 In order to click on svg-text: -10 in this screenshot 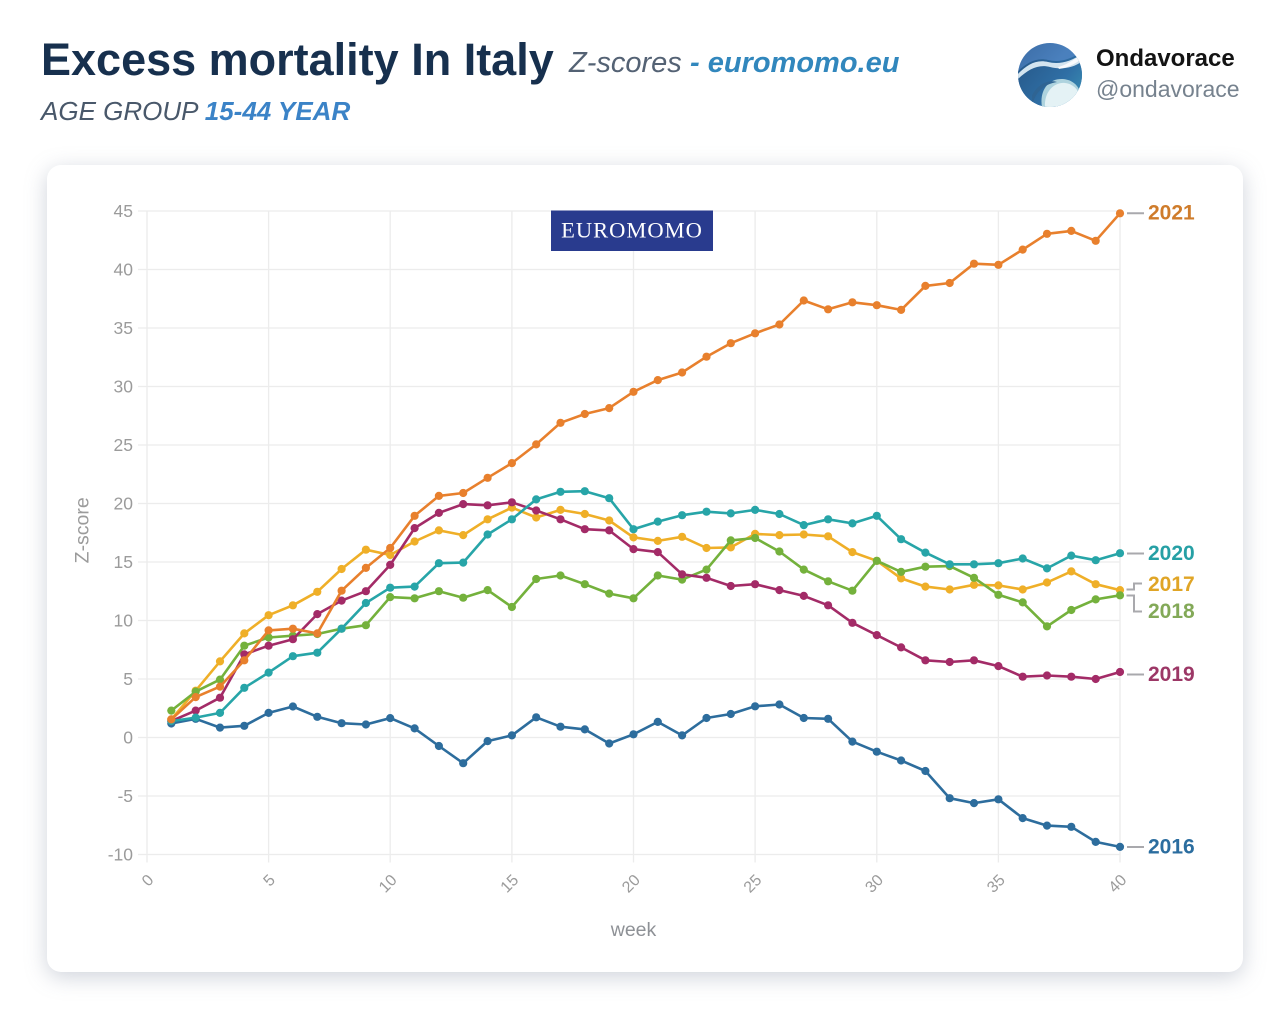, I will do `click(121, 855)`.